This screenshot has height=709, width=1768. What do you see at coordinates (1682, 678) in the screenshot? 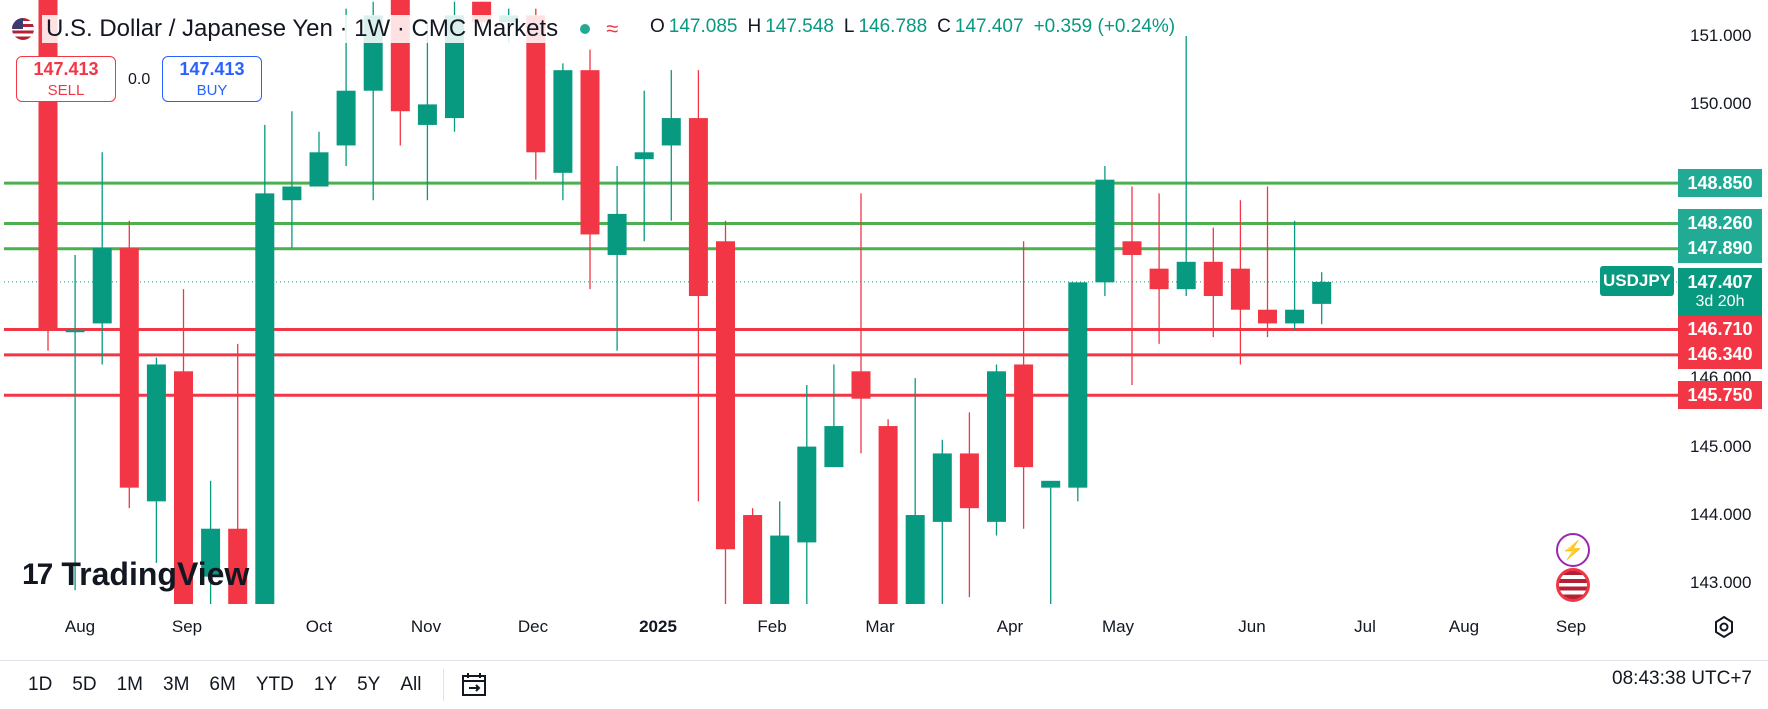
I see `clock: 08:43:38 UTC+7` at bounding box center [1682, 678].